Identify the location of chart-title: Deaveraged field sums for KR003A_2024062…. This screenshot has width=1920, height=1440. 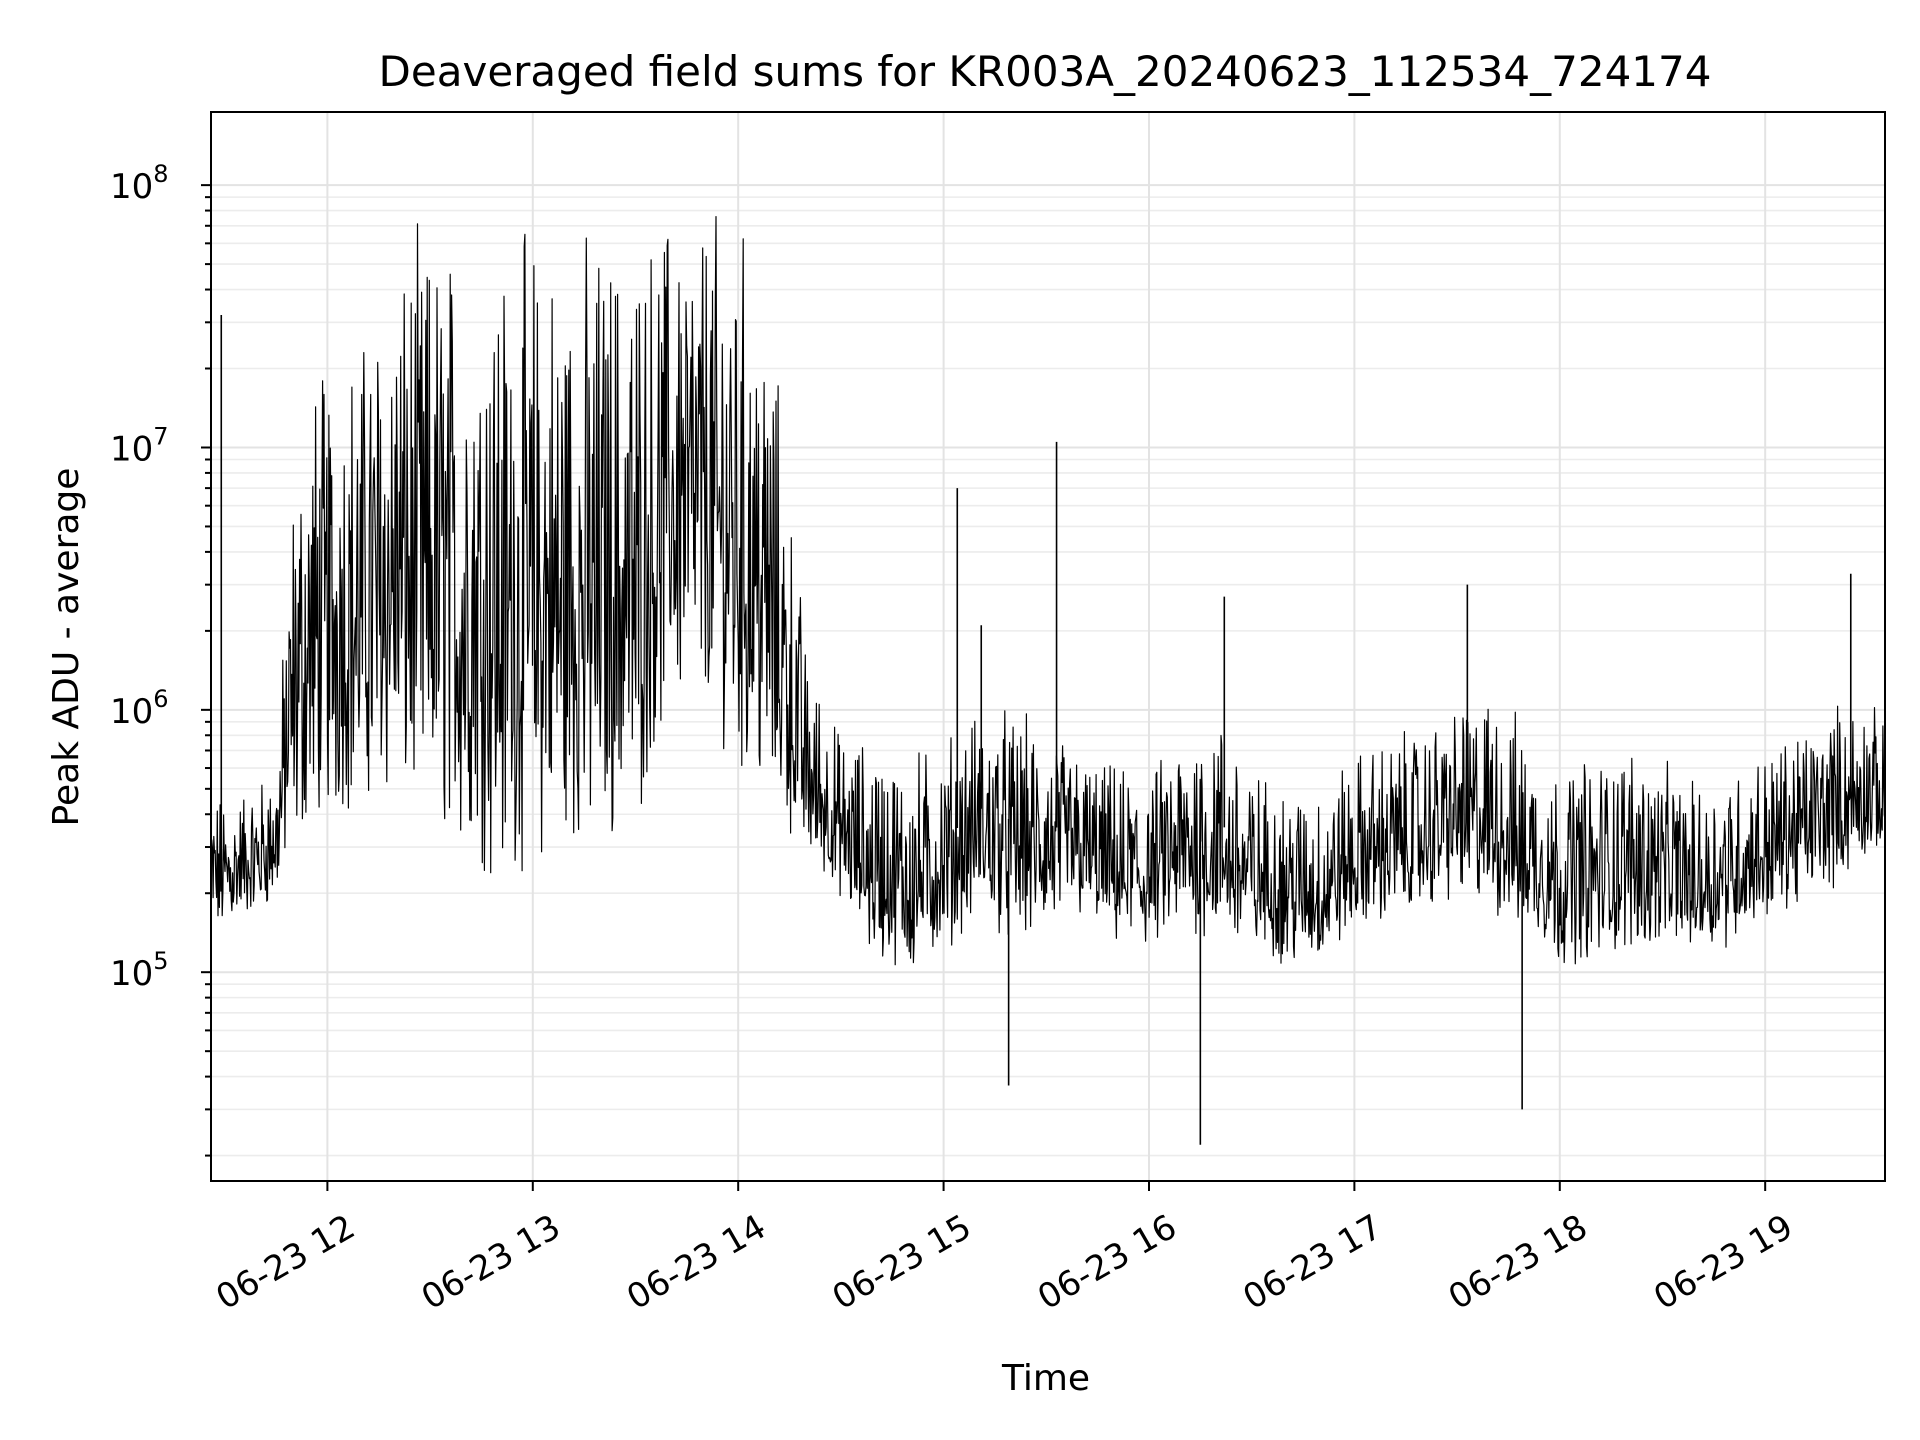
(1045, 71).